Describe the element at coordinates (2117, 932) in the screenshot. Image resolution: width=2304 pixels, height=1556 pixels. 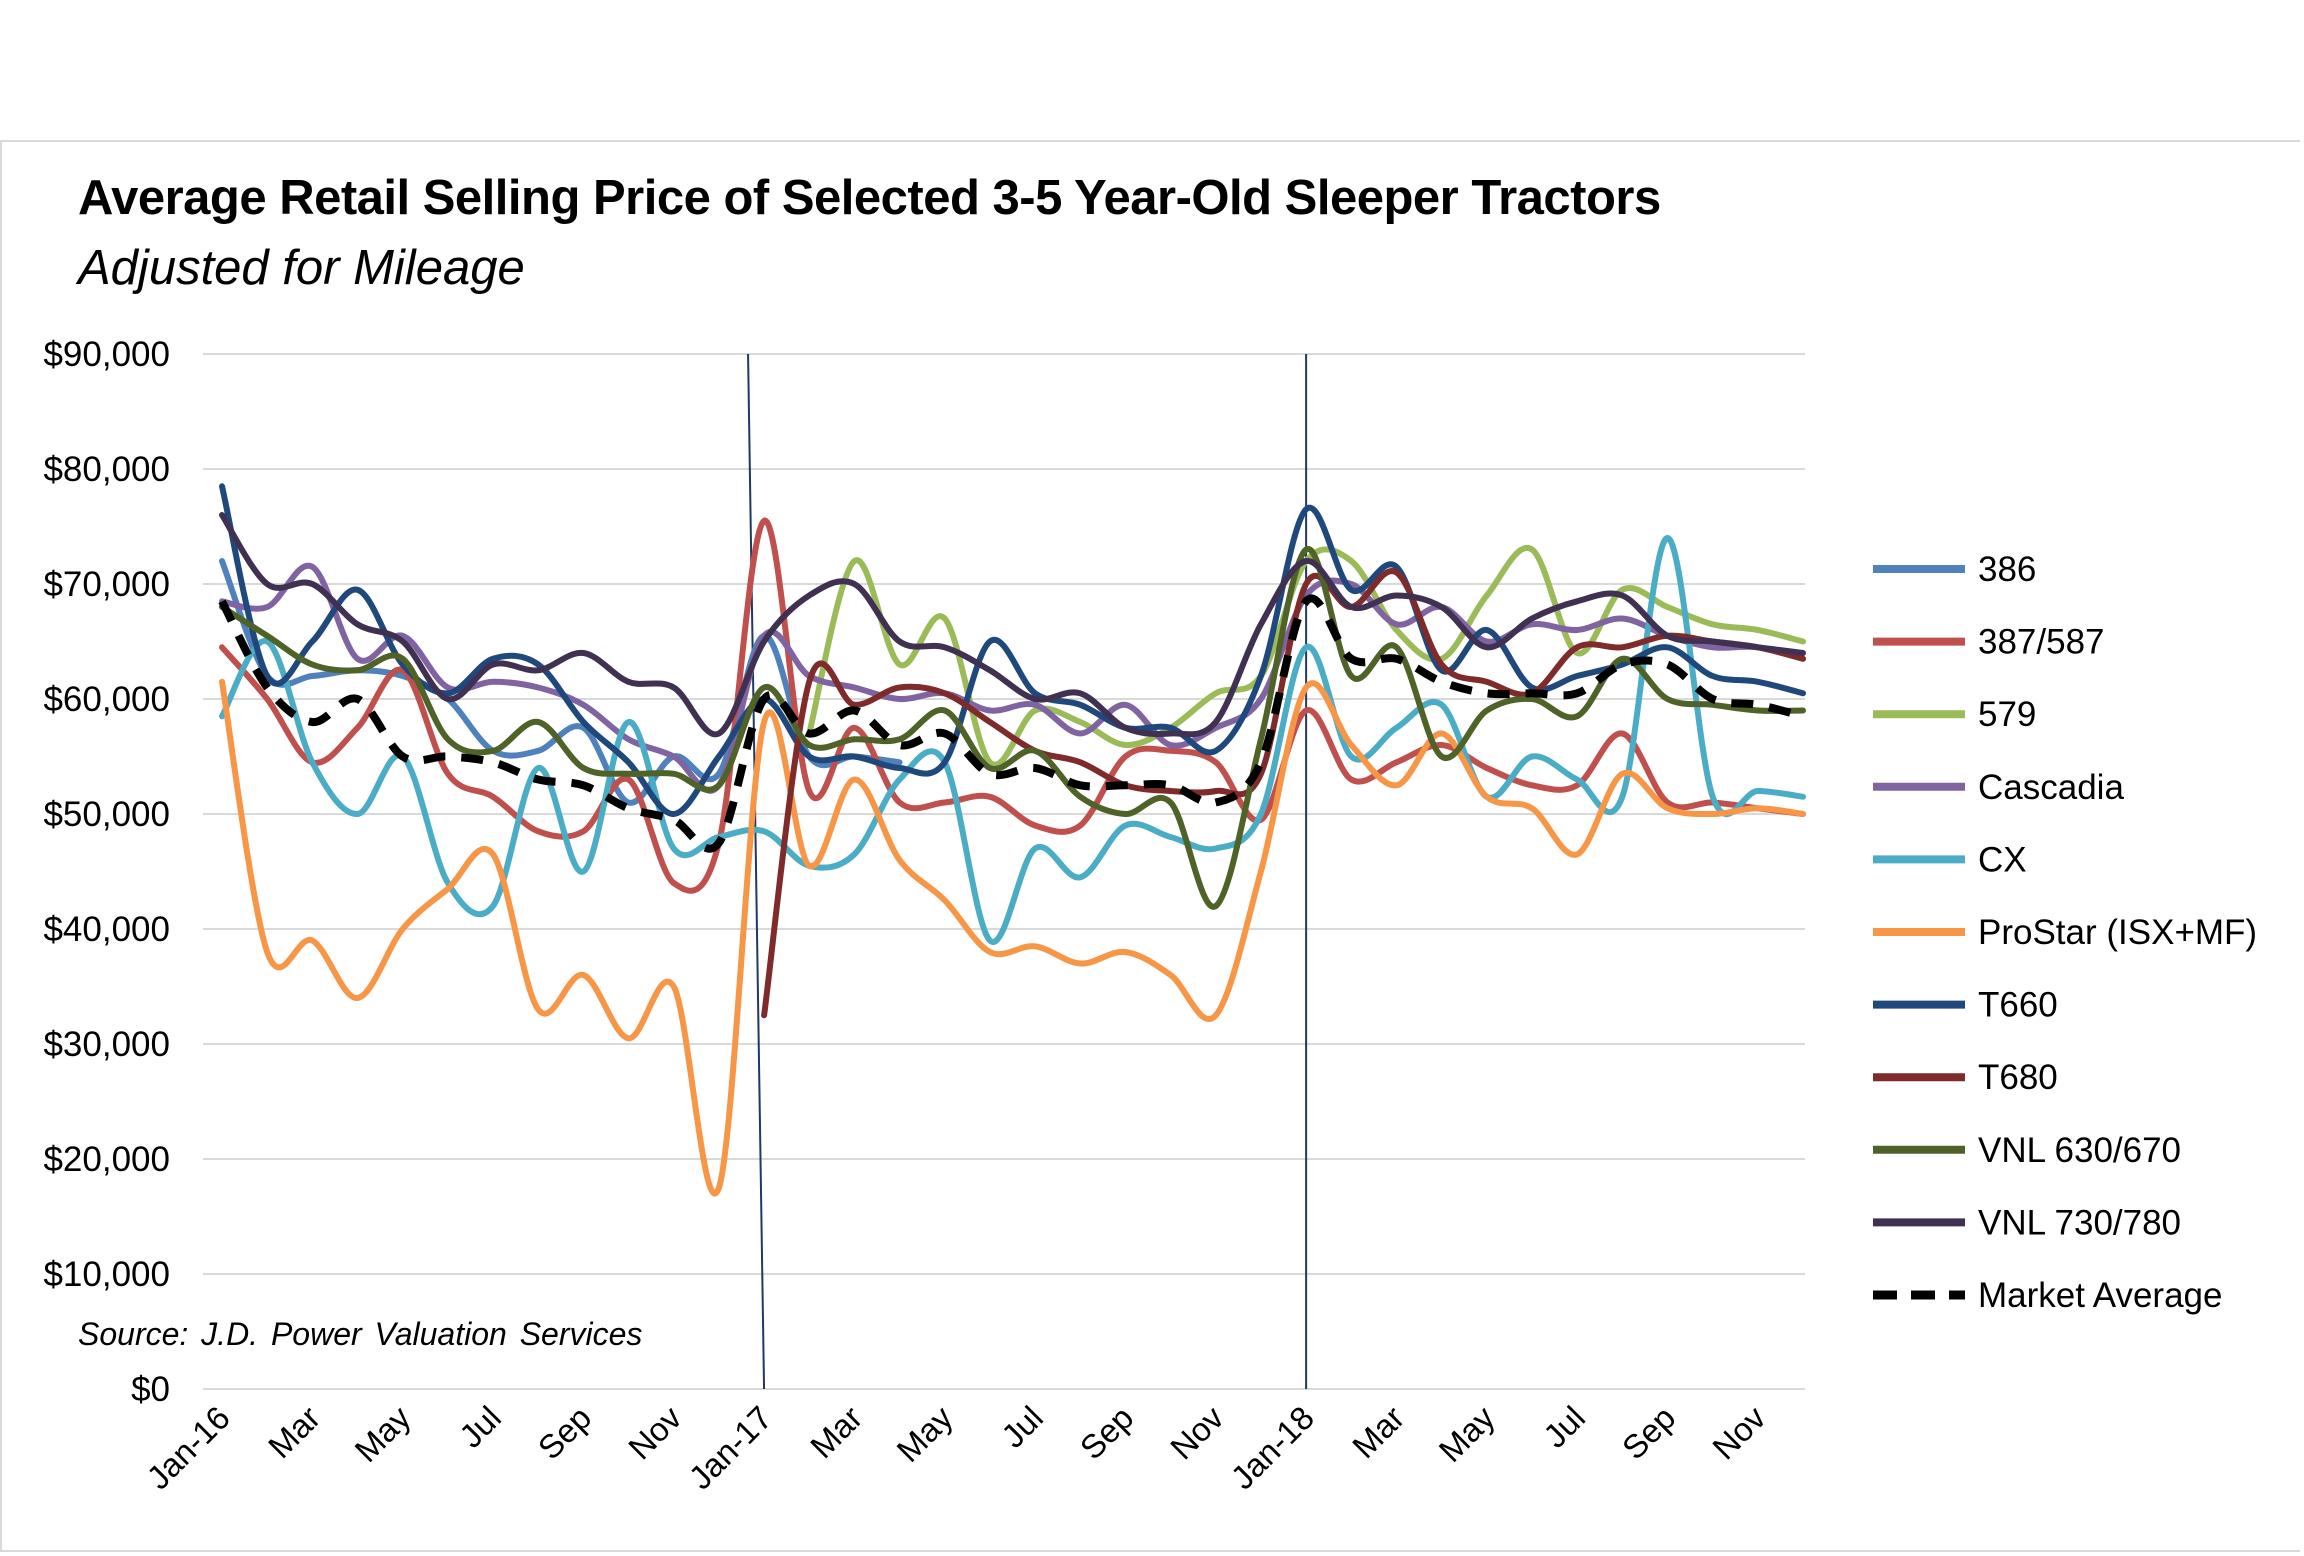
I see `legend-label: ProStar (ISX+MF)` at that location.